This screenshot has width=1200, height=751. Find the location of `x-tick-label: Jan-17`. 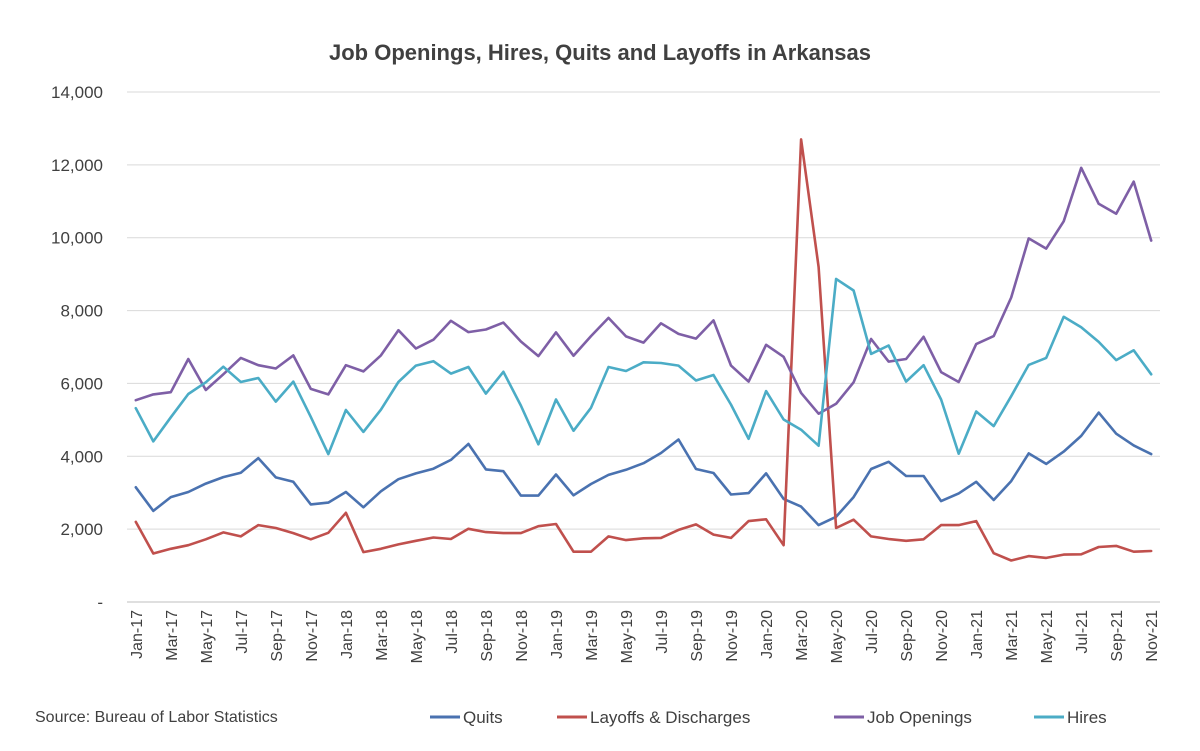

x-tick-label: Jan-17 is located at coordinates (137, 634).